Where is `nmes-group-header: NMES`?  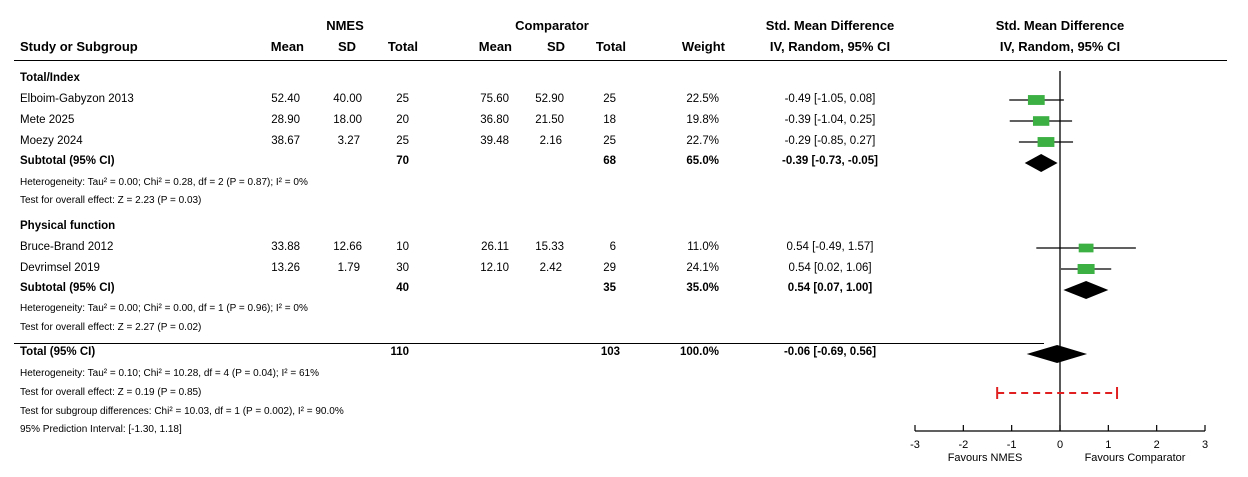 nmes-group-header: NMES is located at coordinates (345, 25).